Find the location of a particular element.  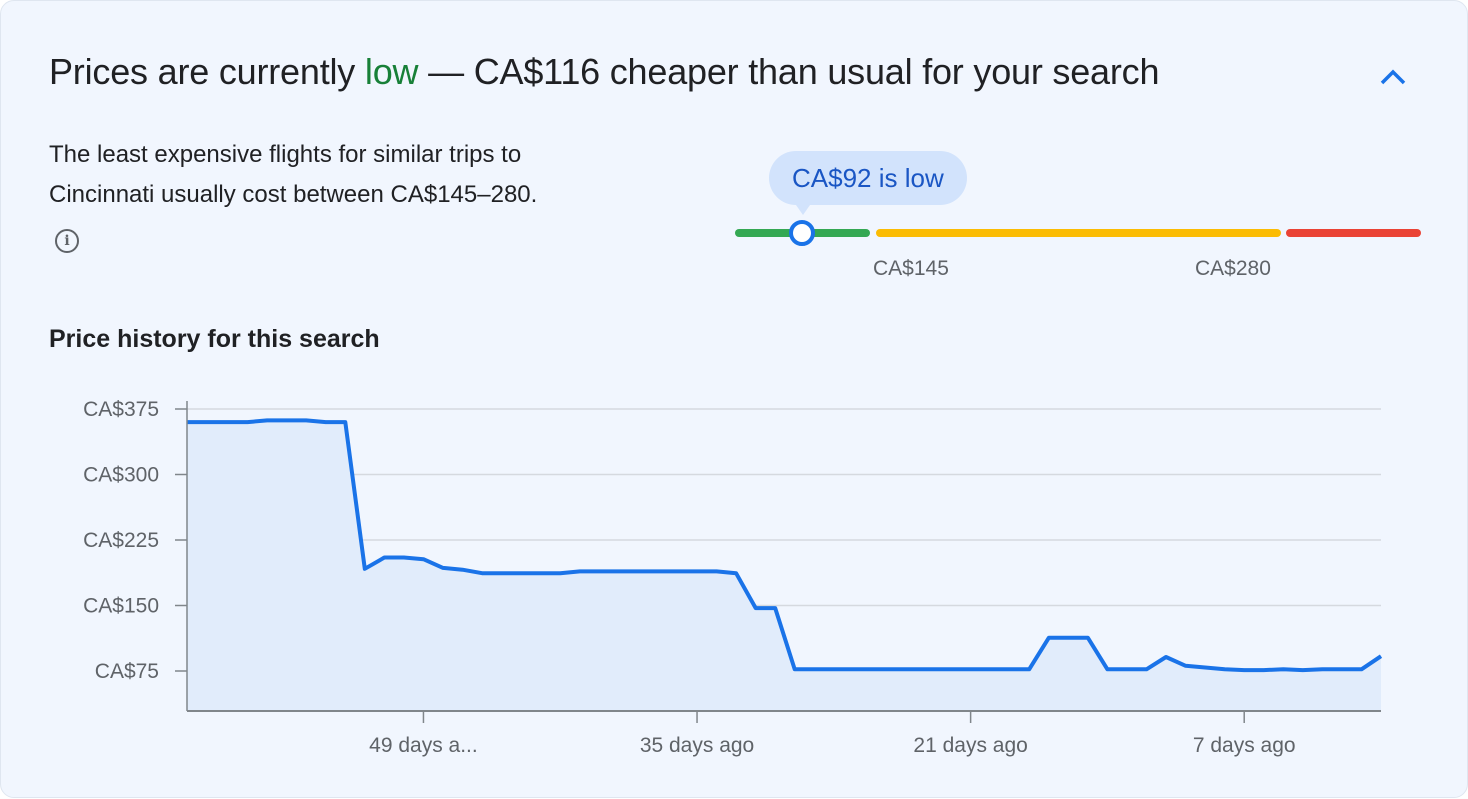

y-tick-label: CA$375 is located at coordinates (121, 409).